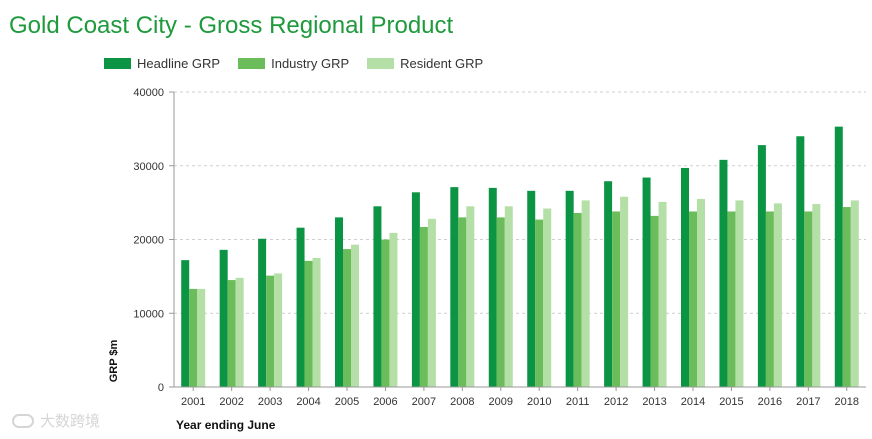  Describe the element at coordinates (231, 333) in the screenshot. I see `bar-industry-grp-2002` at that location.